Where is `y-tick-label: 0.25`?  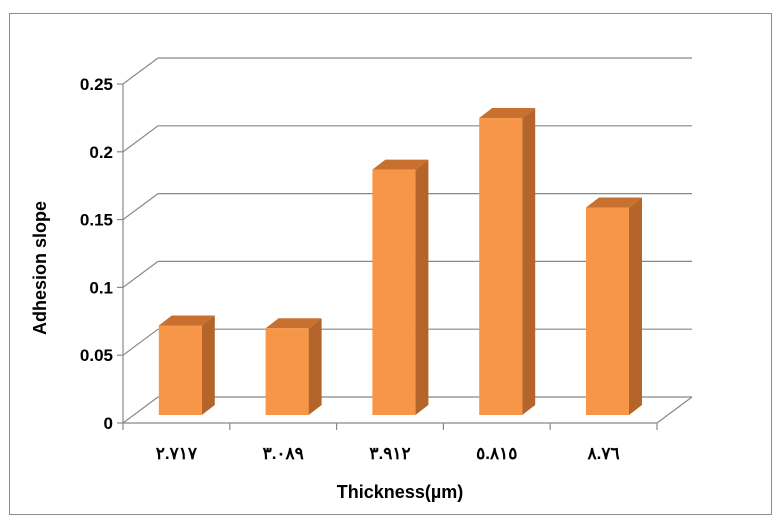
y-tick-label: 0.25 is located at coordinates (96, 84).